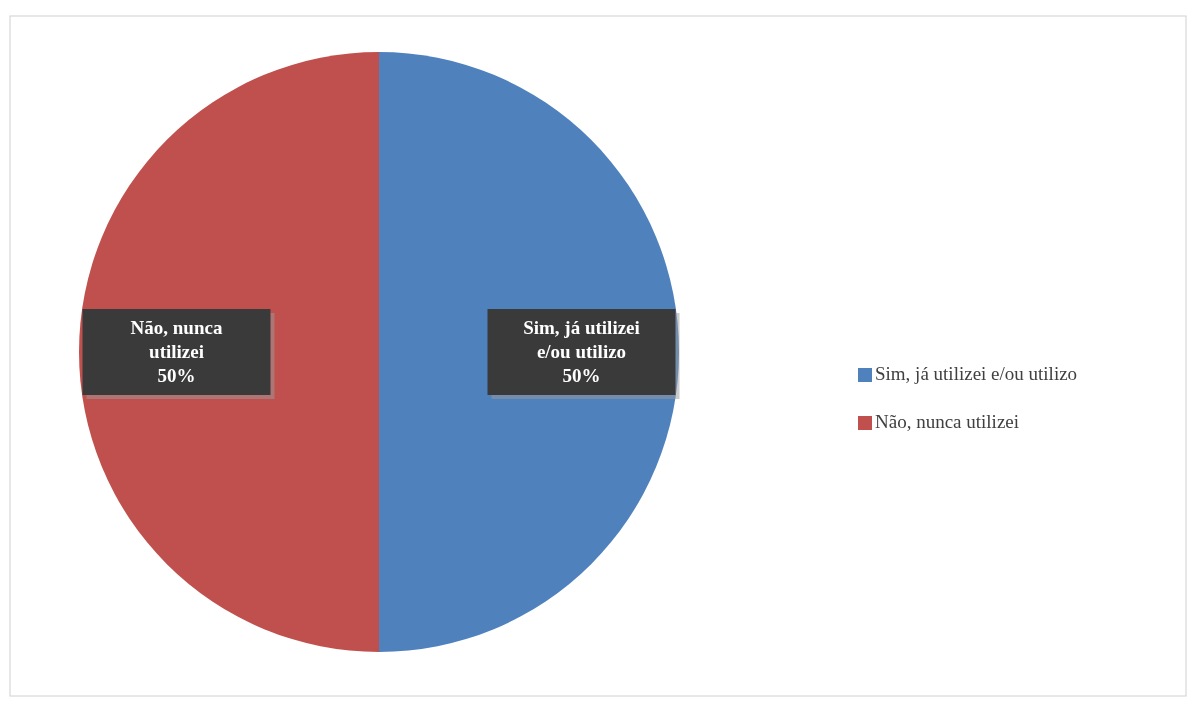  I want to click on slice-label: Sim, já utilizei e/ou utilizo, so click(581, 339).